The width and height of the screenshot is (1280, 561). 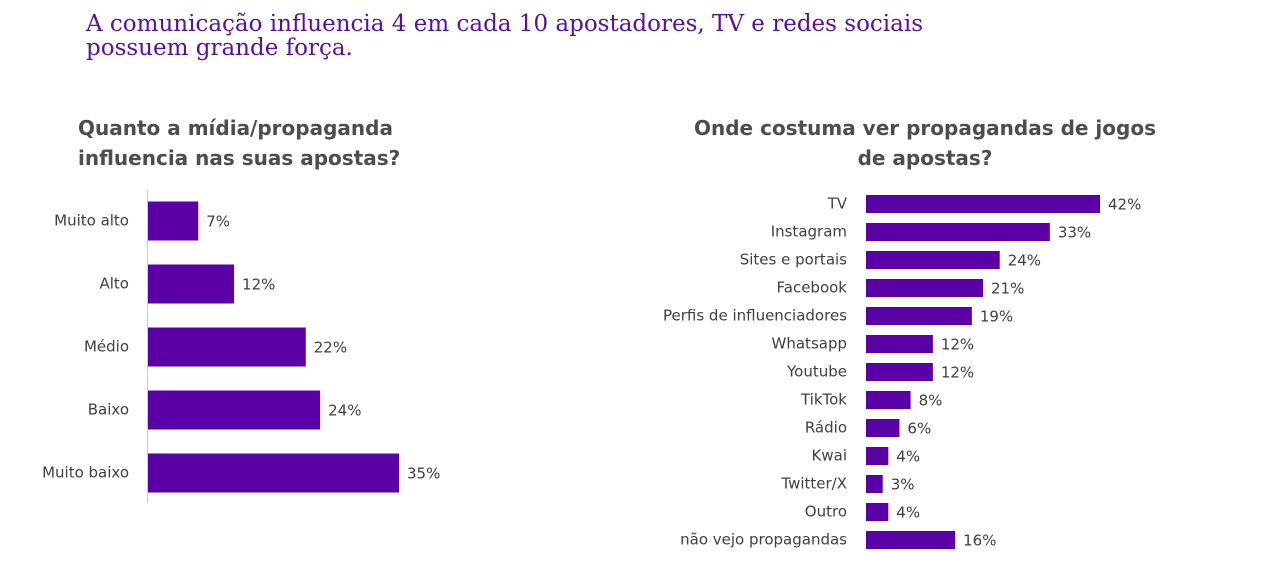 I want to click on category-label-0-1: Alto, so click(x=115, y=284).